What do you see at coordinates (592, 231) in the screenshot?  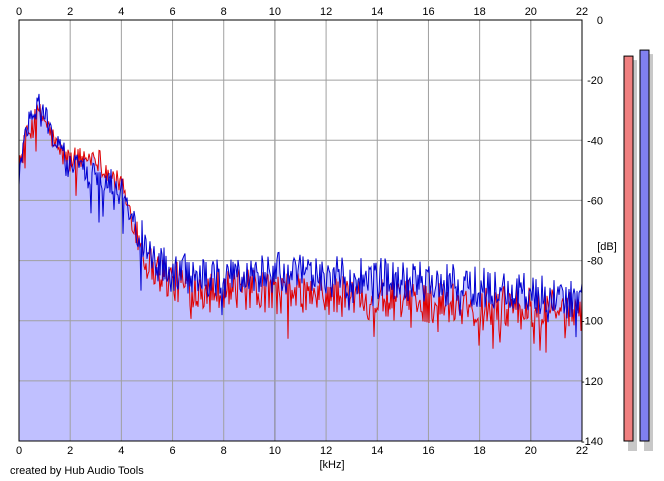 I see `y-axis-tick-labels: 0 -20 -40 -60 -80 -100 -120 -140` at bounding box center [592, 231].